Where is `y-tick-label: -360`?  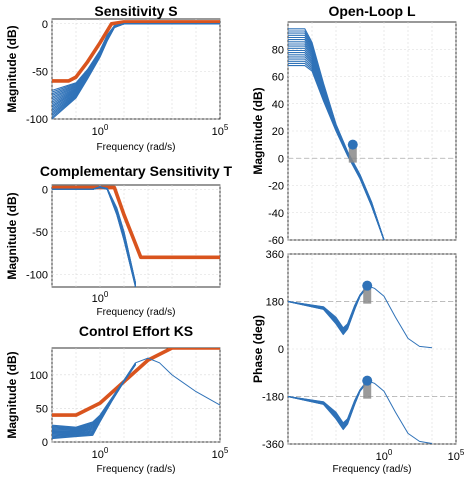
y-tick-label: -360 is located at coordinates (273, 445).